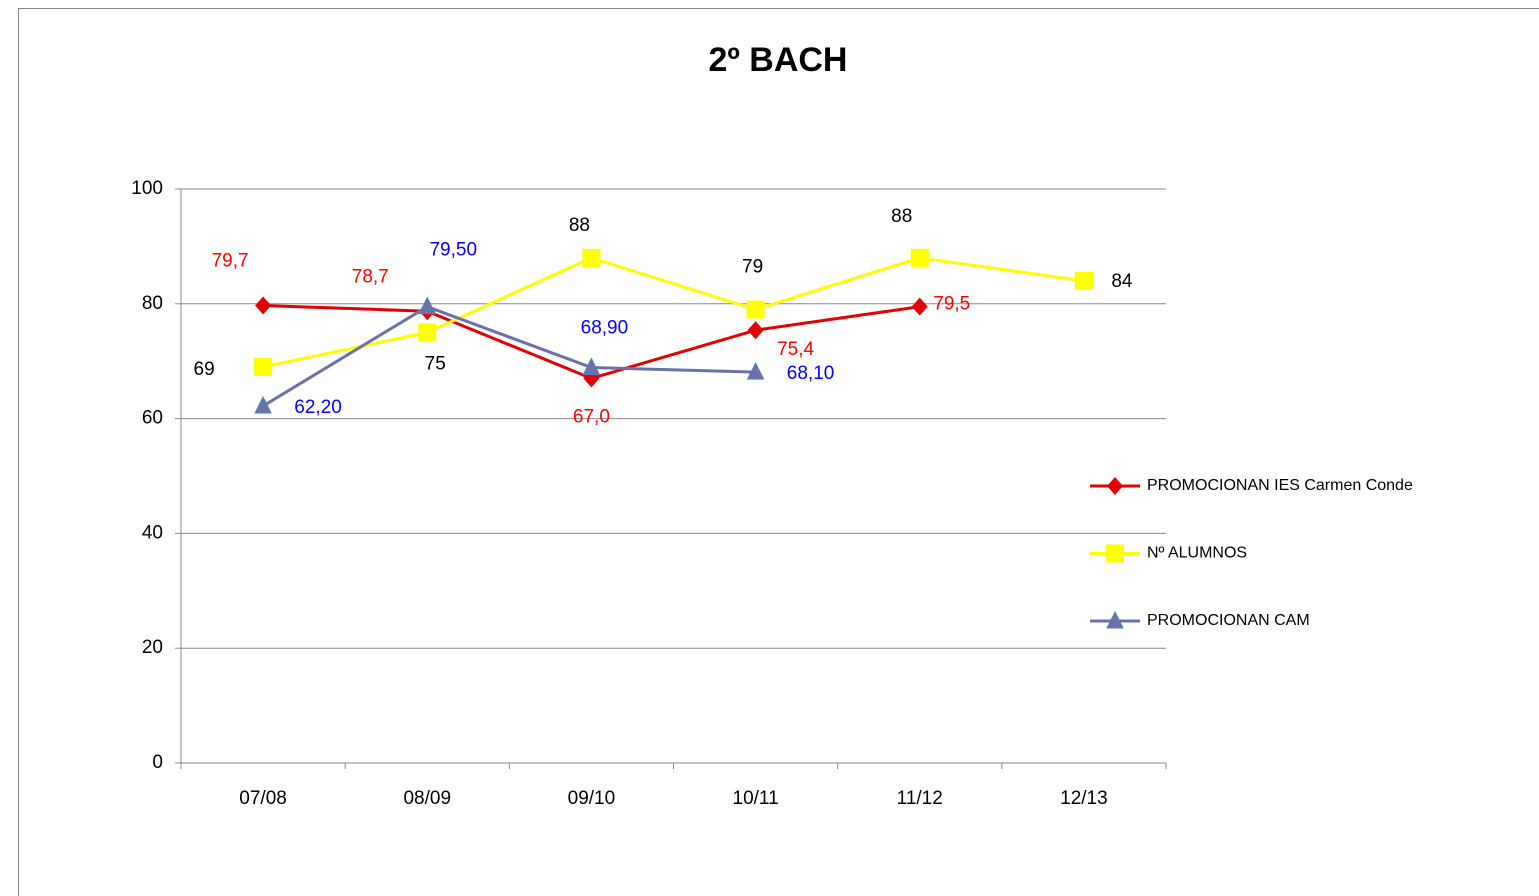  What do you see at coordinates (752, 267) in the screenshot?
I see `data-label: 79` at bounding box center [752, 267].